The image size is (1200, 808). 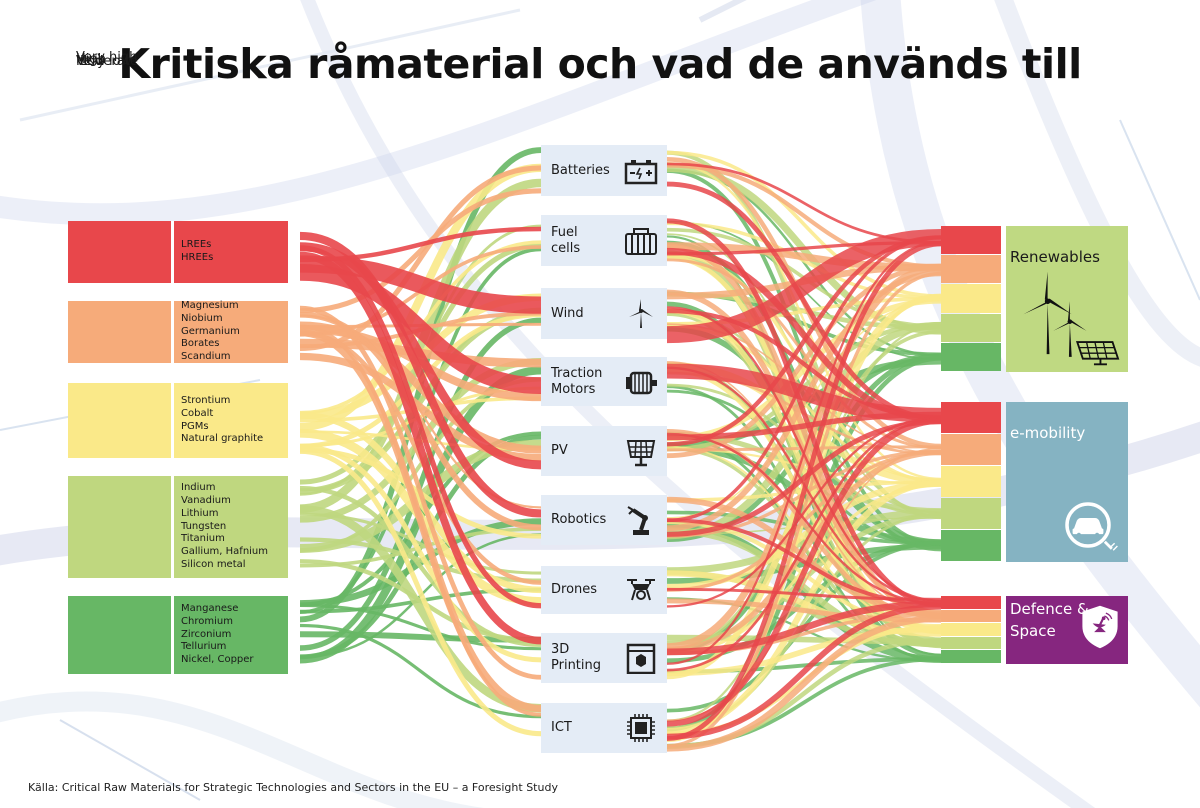 I want to click on technology-label: ICT, so click(x=561, y=728).